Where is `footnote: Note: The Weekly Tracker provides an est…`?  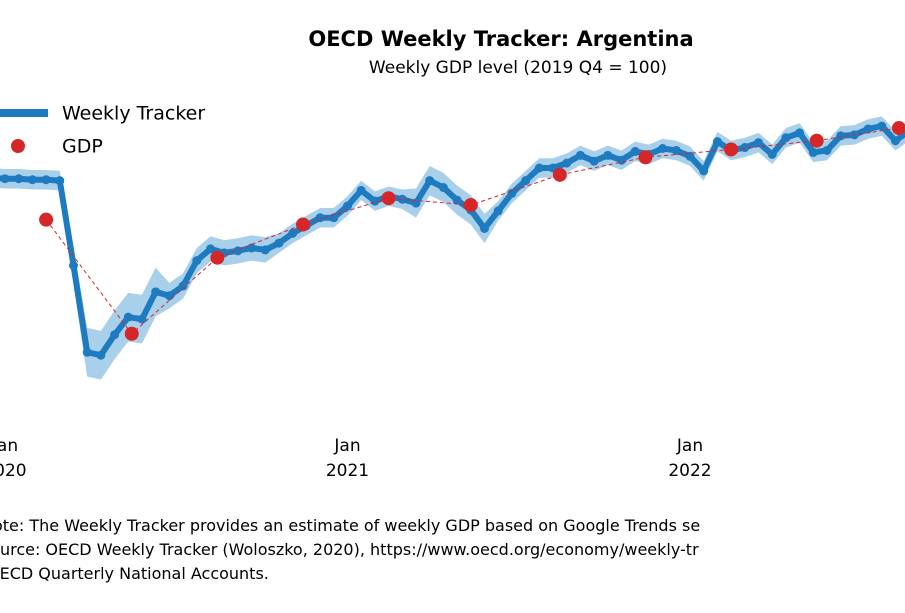 footnote: Note: The Weekly Tracker provides an est… is located at coordinates (350, 525).